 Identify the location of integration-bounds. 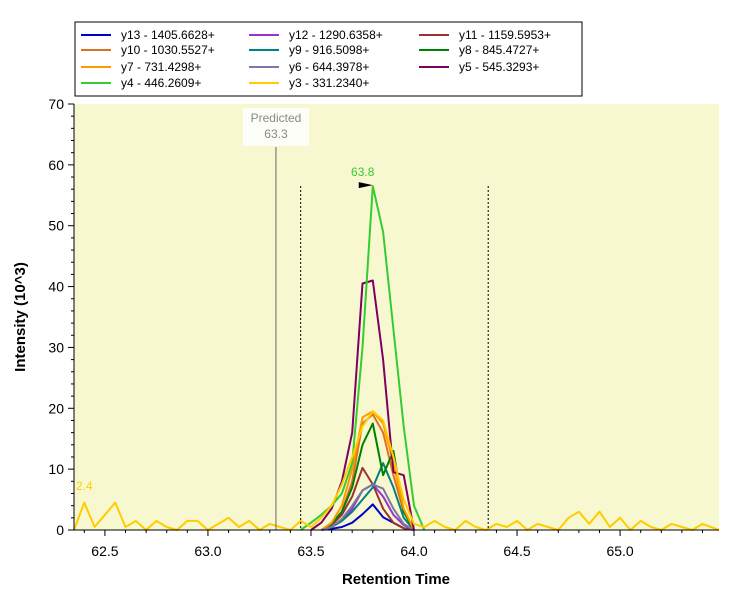
(394, 358).